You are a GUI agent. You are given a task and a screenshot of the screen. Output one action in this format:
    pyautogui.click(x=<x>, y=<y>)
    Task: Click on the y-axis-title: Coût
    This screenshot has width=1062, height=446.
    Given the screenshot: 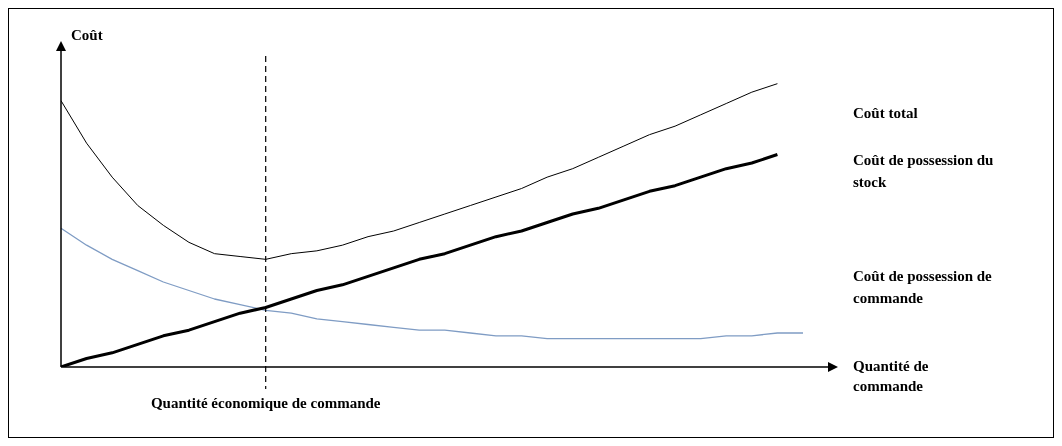 What is the action you would take?
    pyautogui.click(x=87, y=34)
    